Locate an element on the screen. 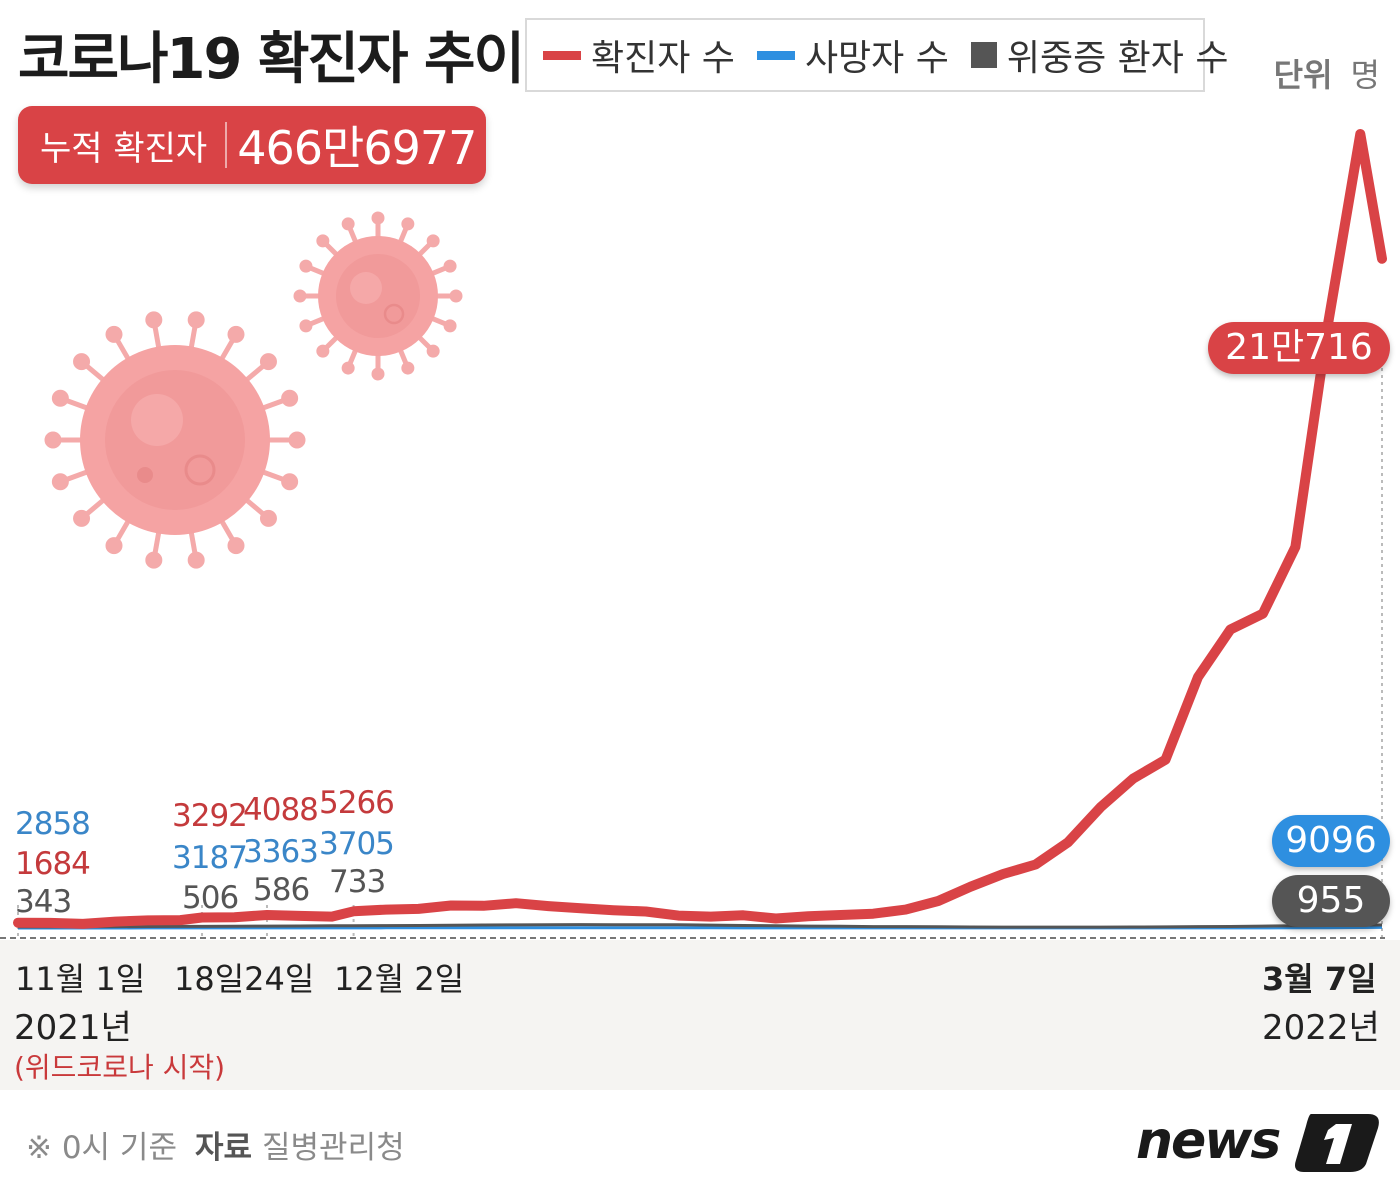 Image resolution: width=1400 pixels, height=1195 pixels. cumulative-cases-badge: 누적 확진자 466만6977 is located at coordinates (252, 145).